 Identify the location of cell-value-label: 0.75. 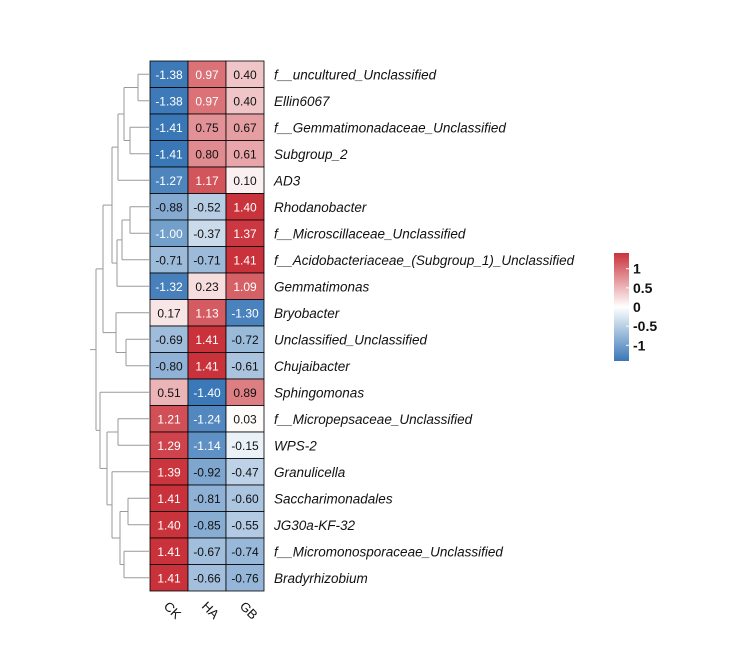
(207, 128).